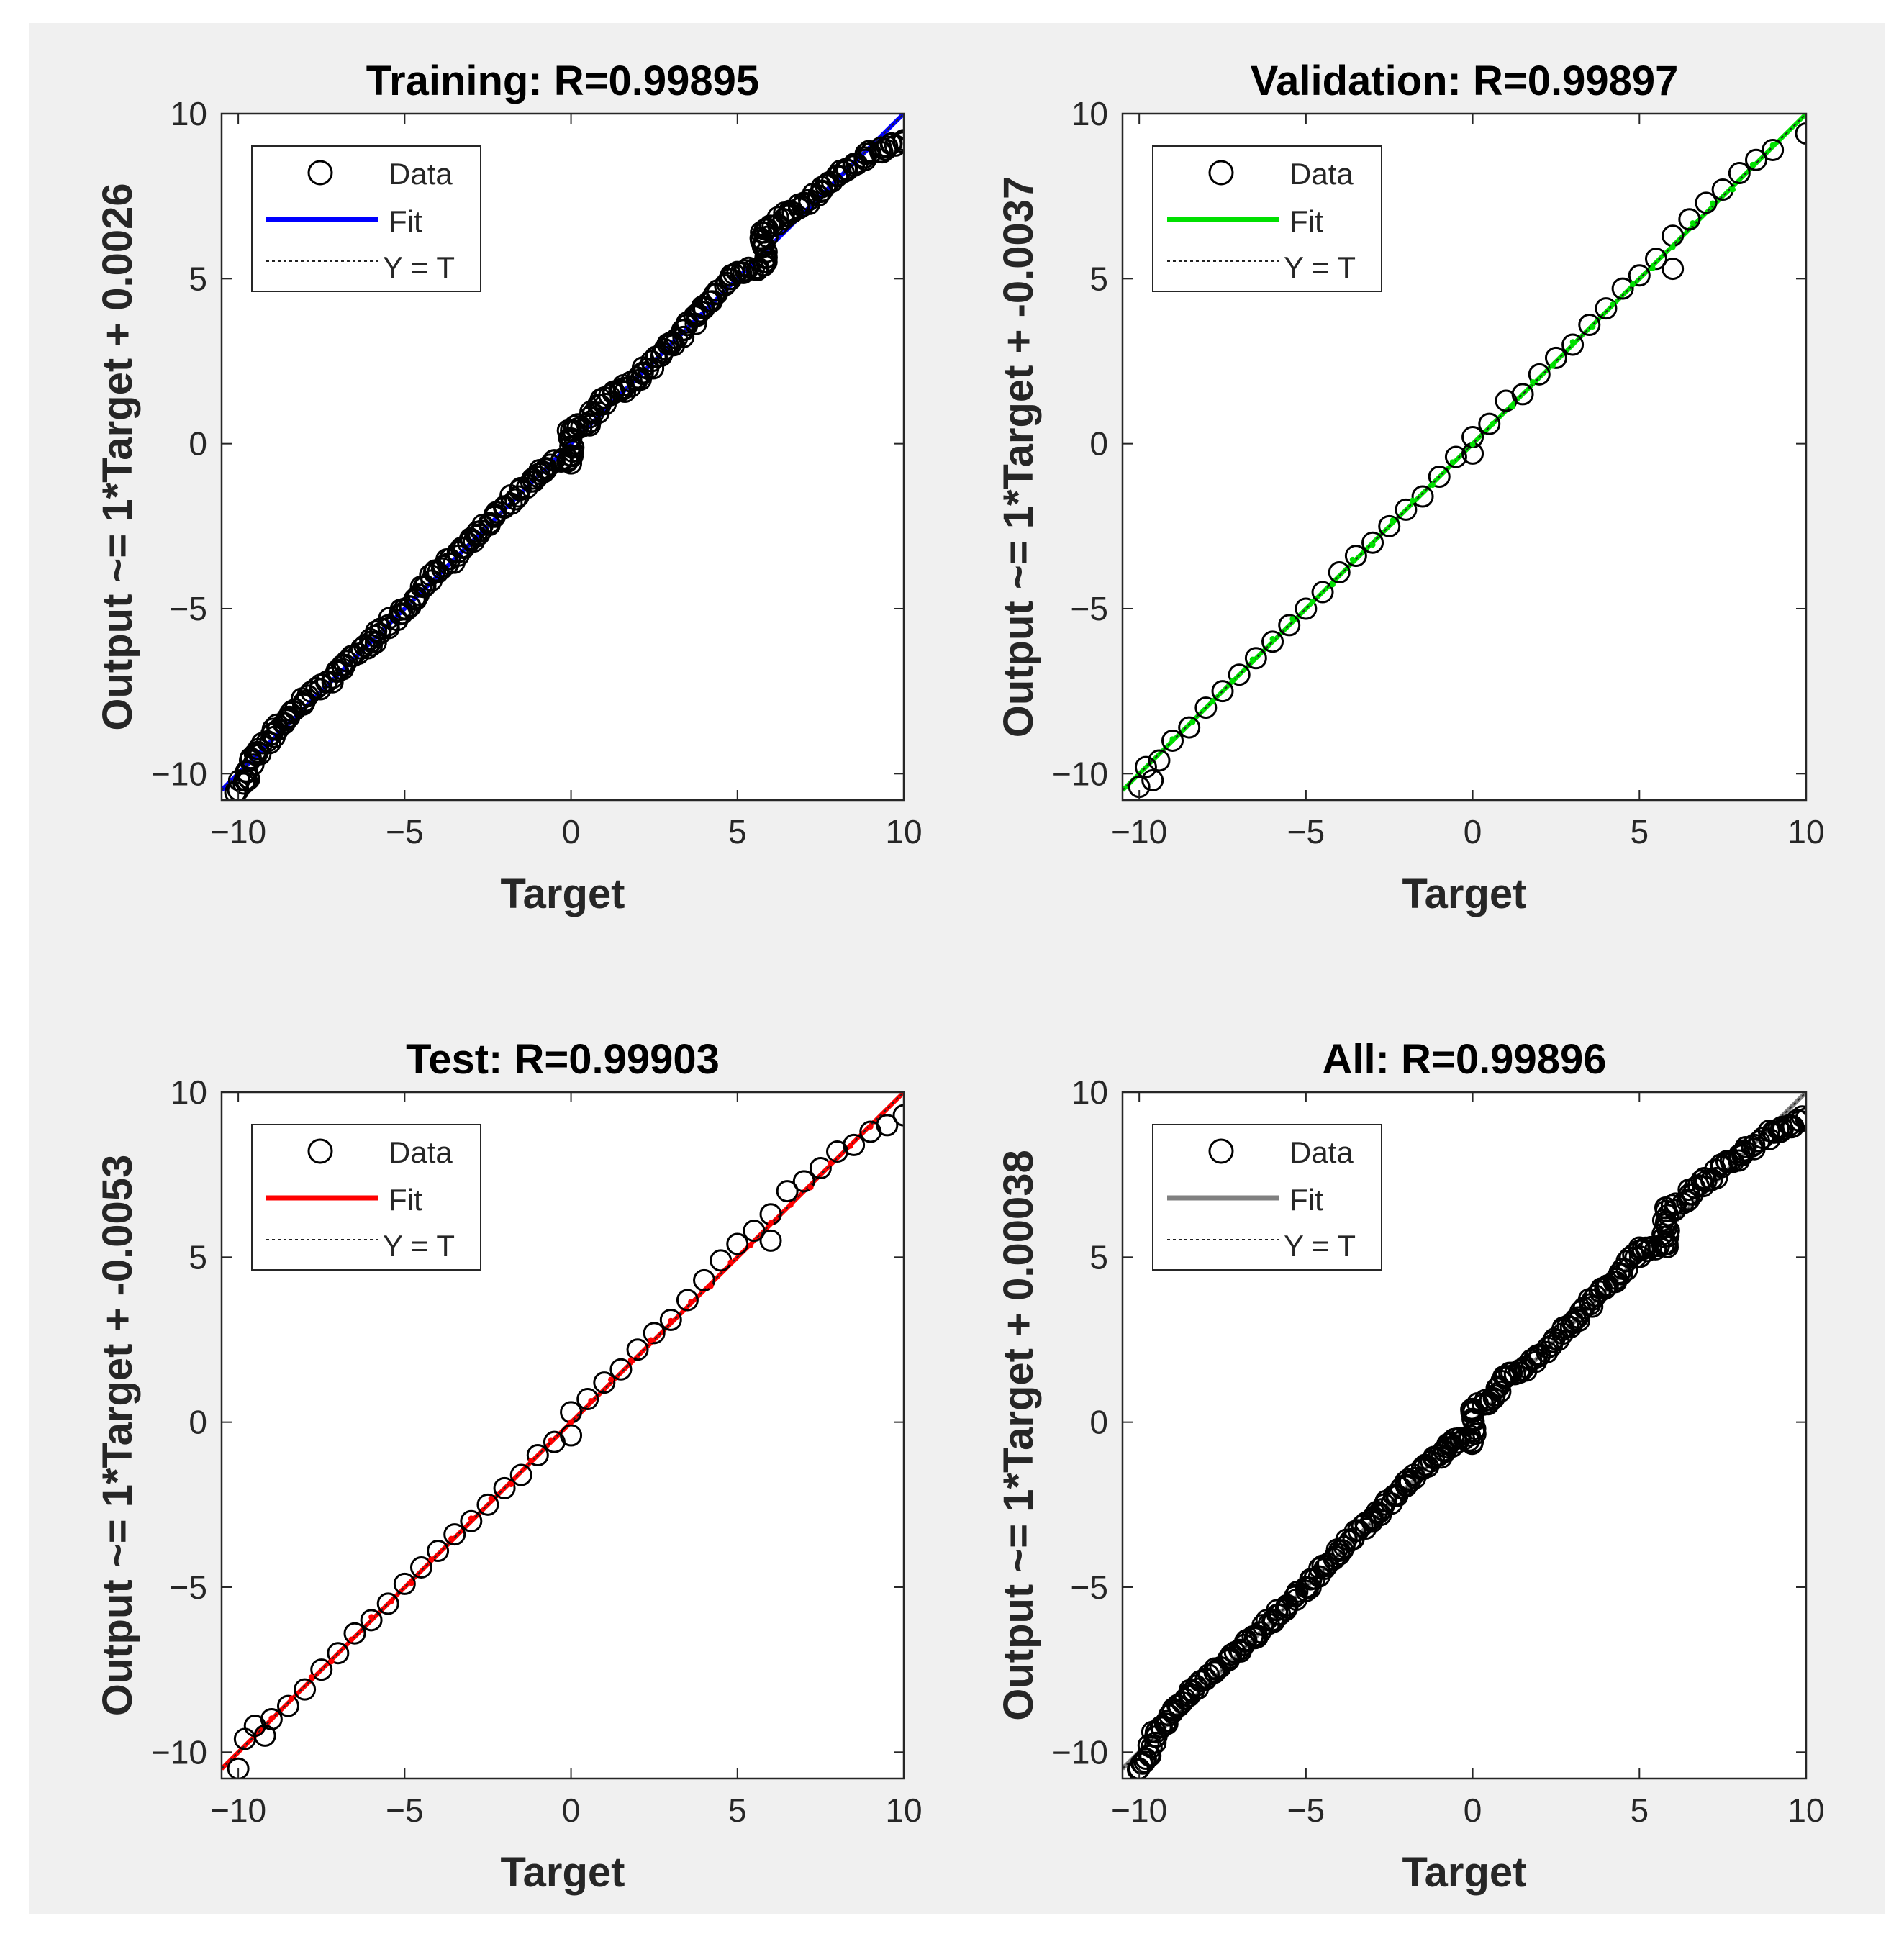 The image size is (1904, 1939). What do you see at coordinates (563, 1059) in the screenshot?
I see `chart-title: Test: R=0.99903` at bounding box center [563, 1059].